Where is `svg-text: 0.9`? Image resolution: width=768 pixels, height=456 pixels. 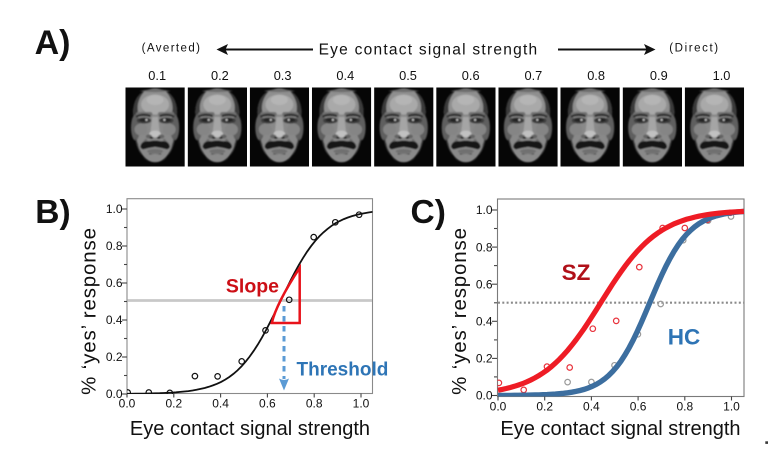 svg-text: 0.9 is located at coordinates (659, 75).